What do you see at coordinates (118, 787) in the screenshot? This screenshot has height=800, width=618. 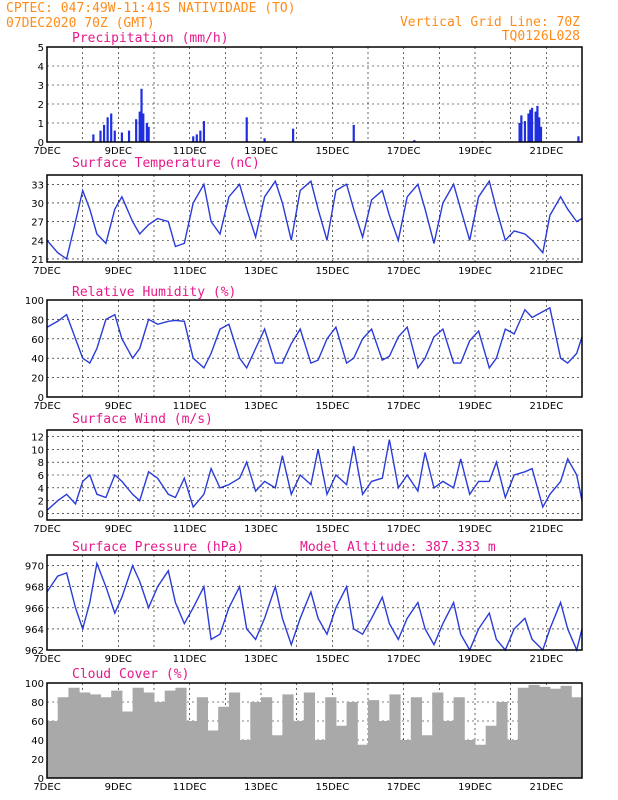 I see `cloud-x-tick-label: 9DEC` at bounding box center [118, 787].